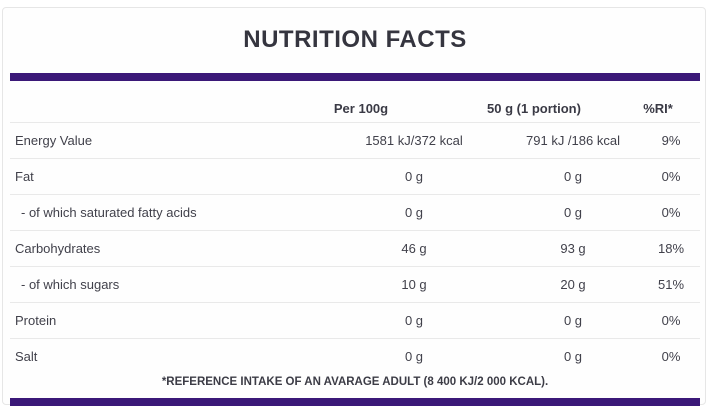 The width and height of the screenshot is (710, 410). Describe the element at coordinates (414, 284) in the screenshot. I see `per-100g-value: 10 g` at that location.